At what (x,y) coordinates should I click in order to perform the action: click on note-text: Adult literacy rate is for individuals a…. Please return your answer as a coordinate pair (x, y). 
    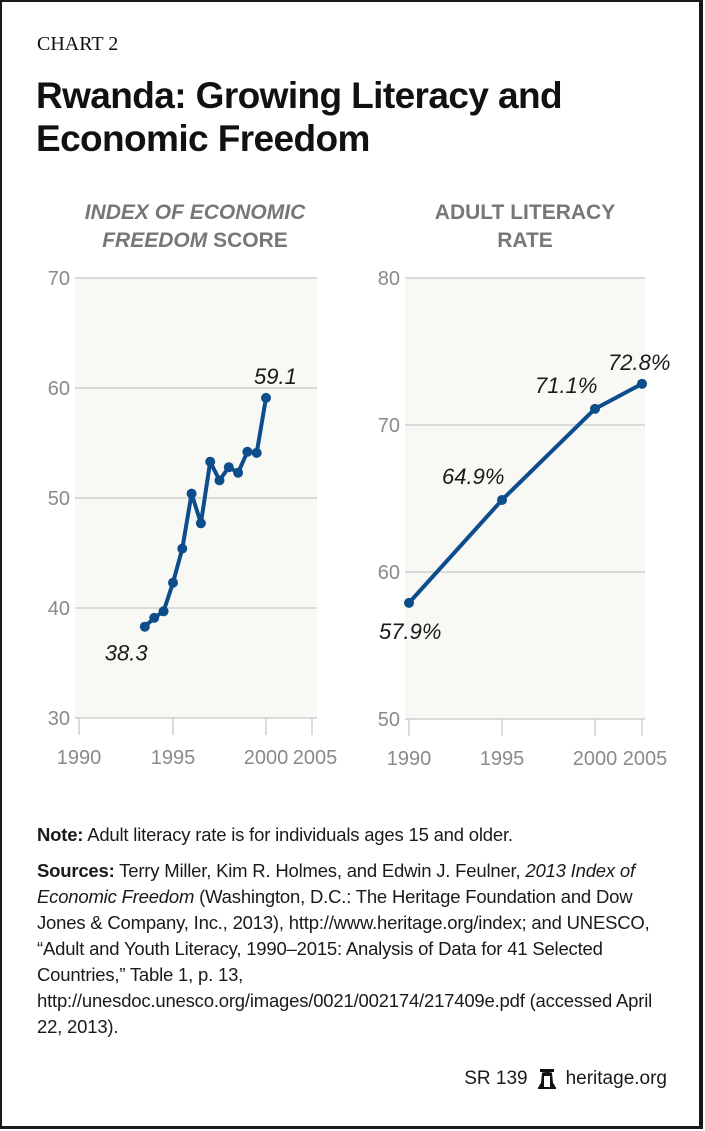
    Looking at the image, I should click on (298, 834).